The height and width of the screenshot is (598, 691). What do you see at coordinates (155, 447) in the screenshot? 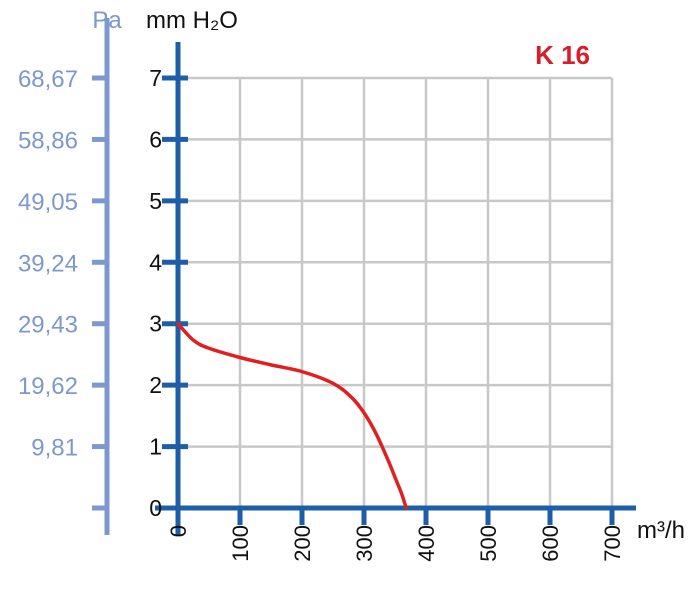
I see `y-tick-label: 1` at bounding box center [155, 447].